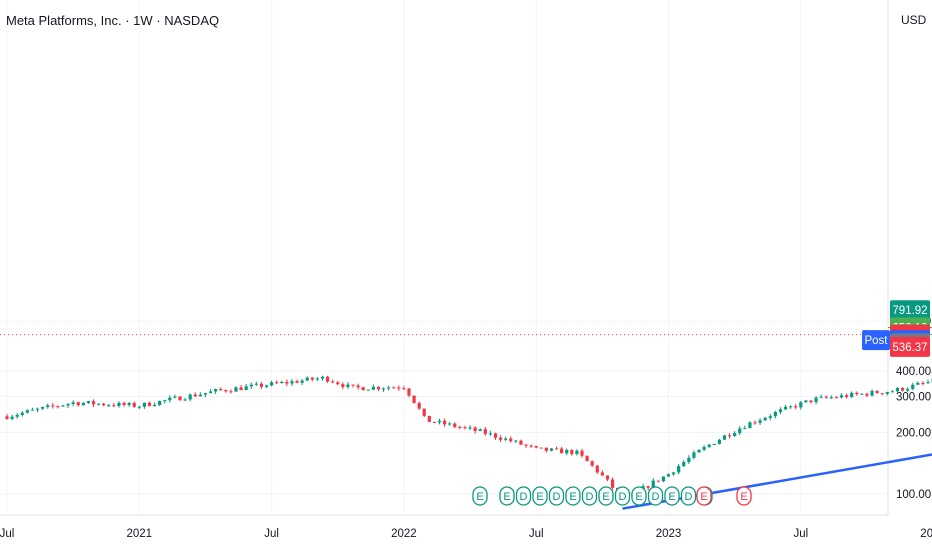  I want to click on y-tick-label: 200.00, so click(913, 433).